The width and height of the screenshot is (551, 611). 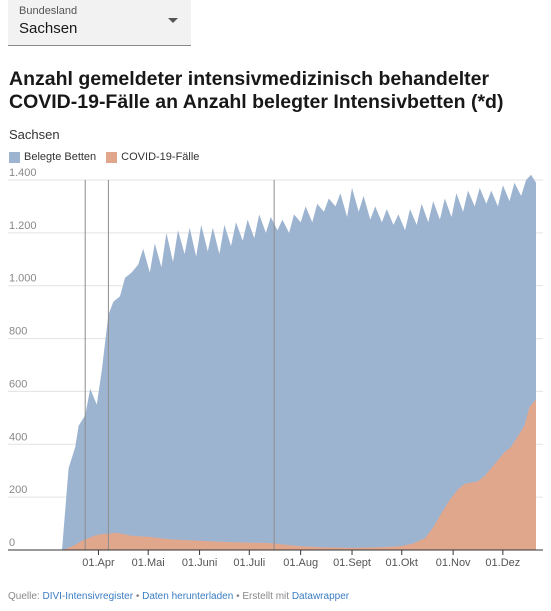 What do you see at coordinates (262, 596) in the screenshot?
I see `footer-created-with: • Erstellt mit` at bounding box center [262, 596].